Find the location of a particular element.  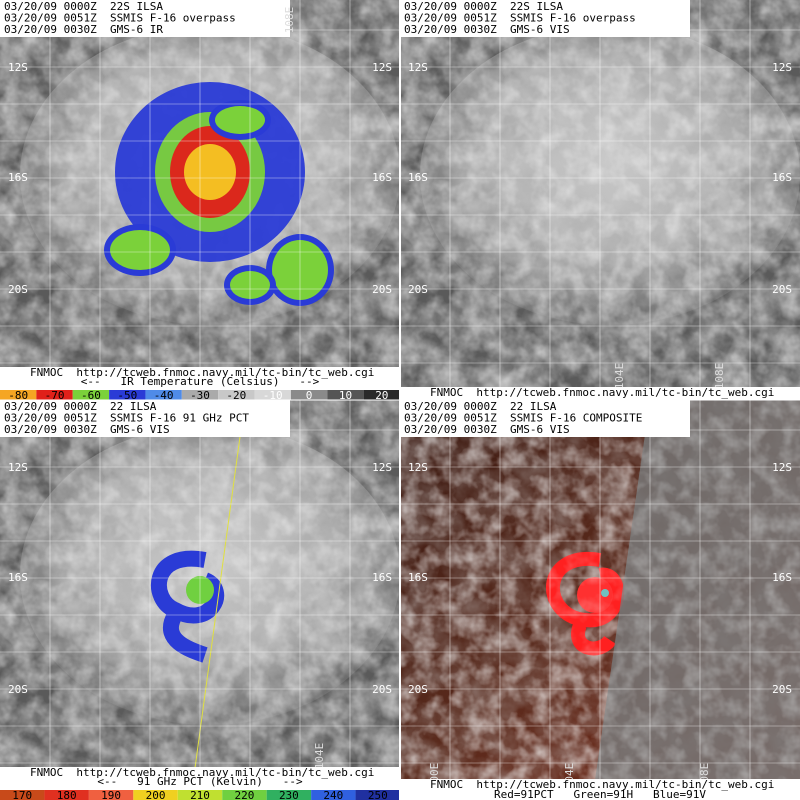

colorbar-caption: <-- IR Temperature (Celsius) --> is located at coordinates (200, 381).